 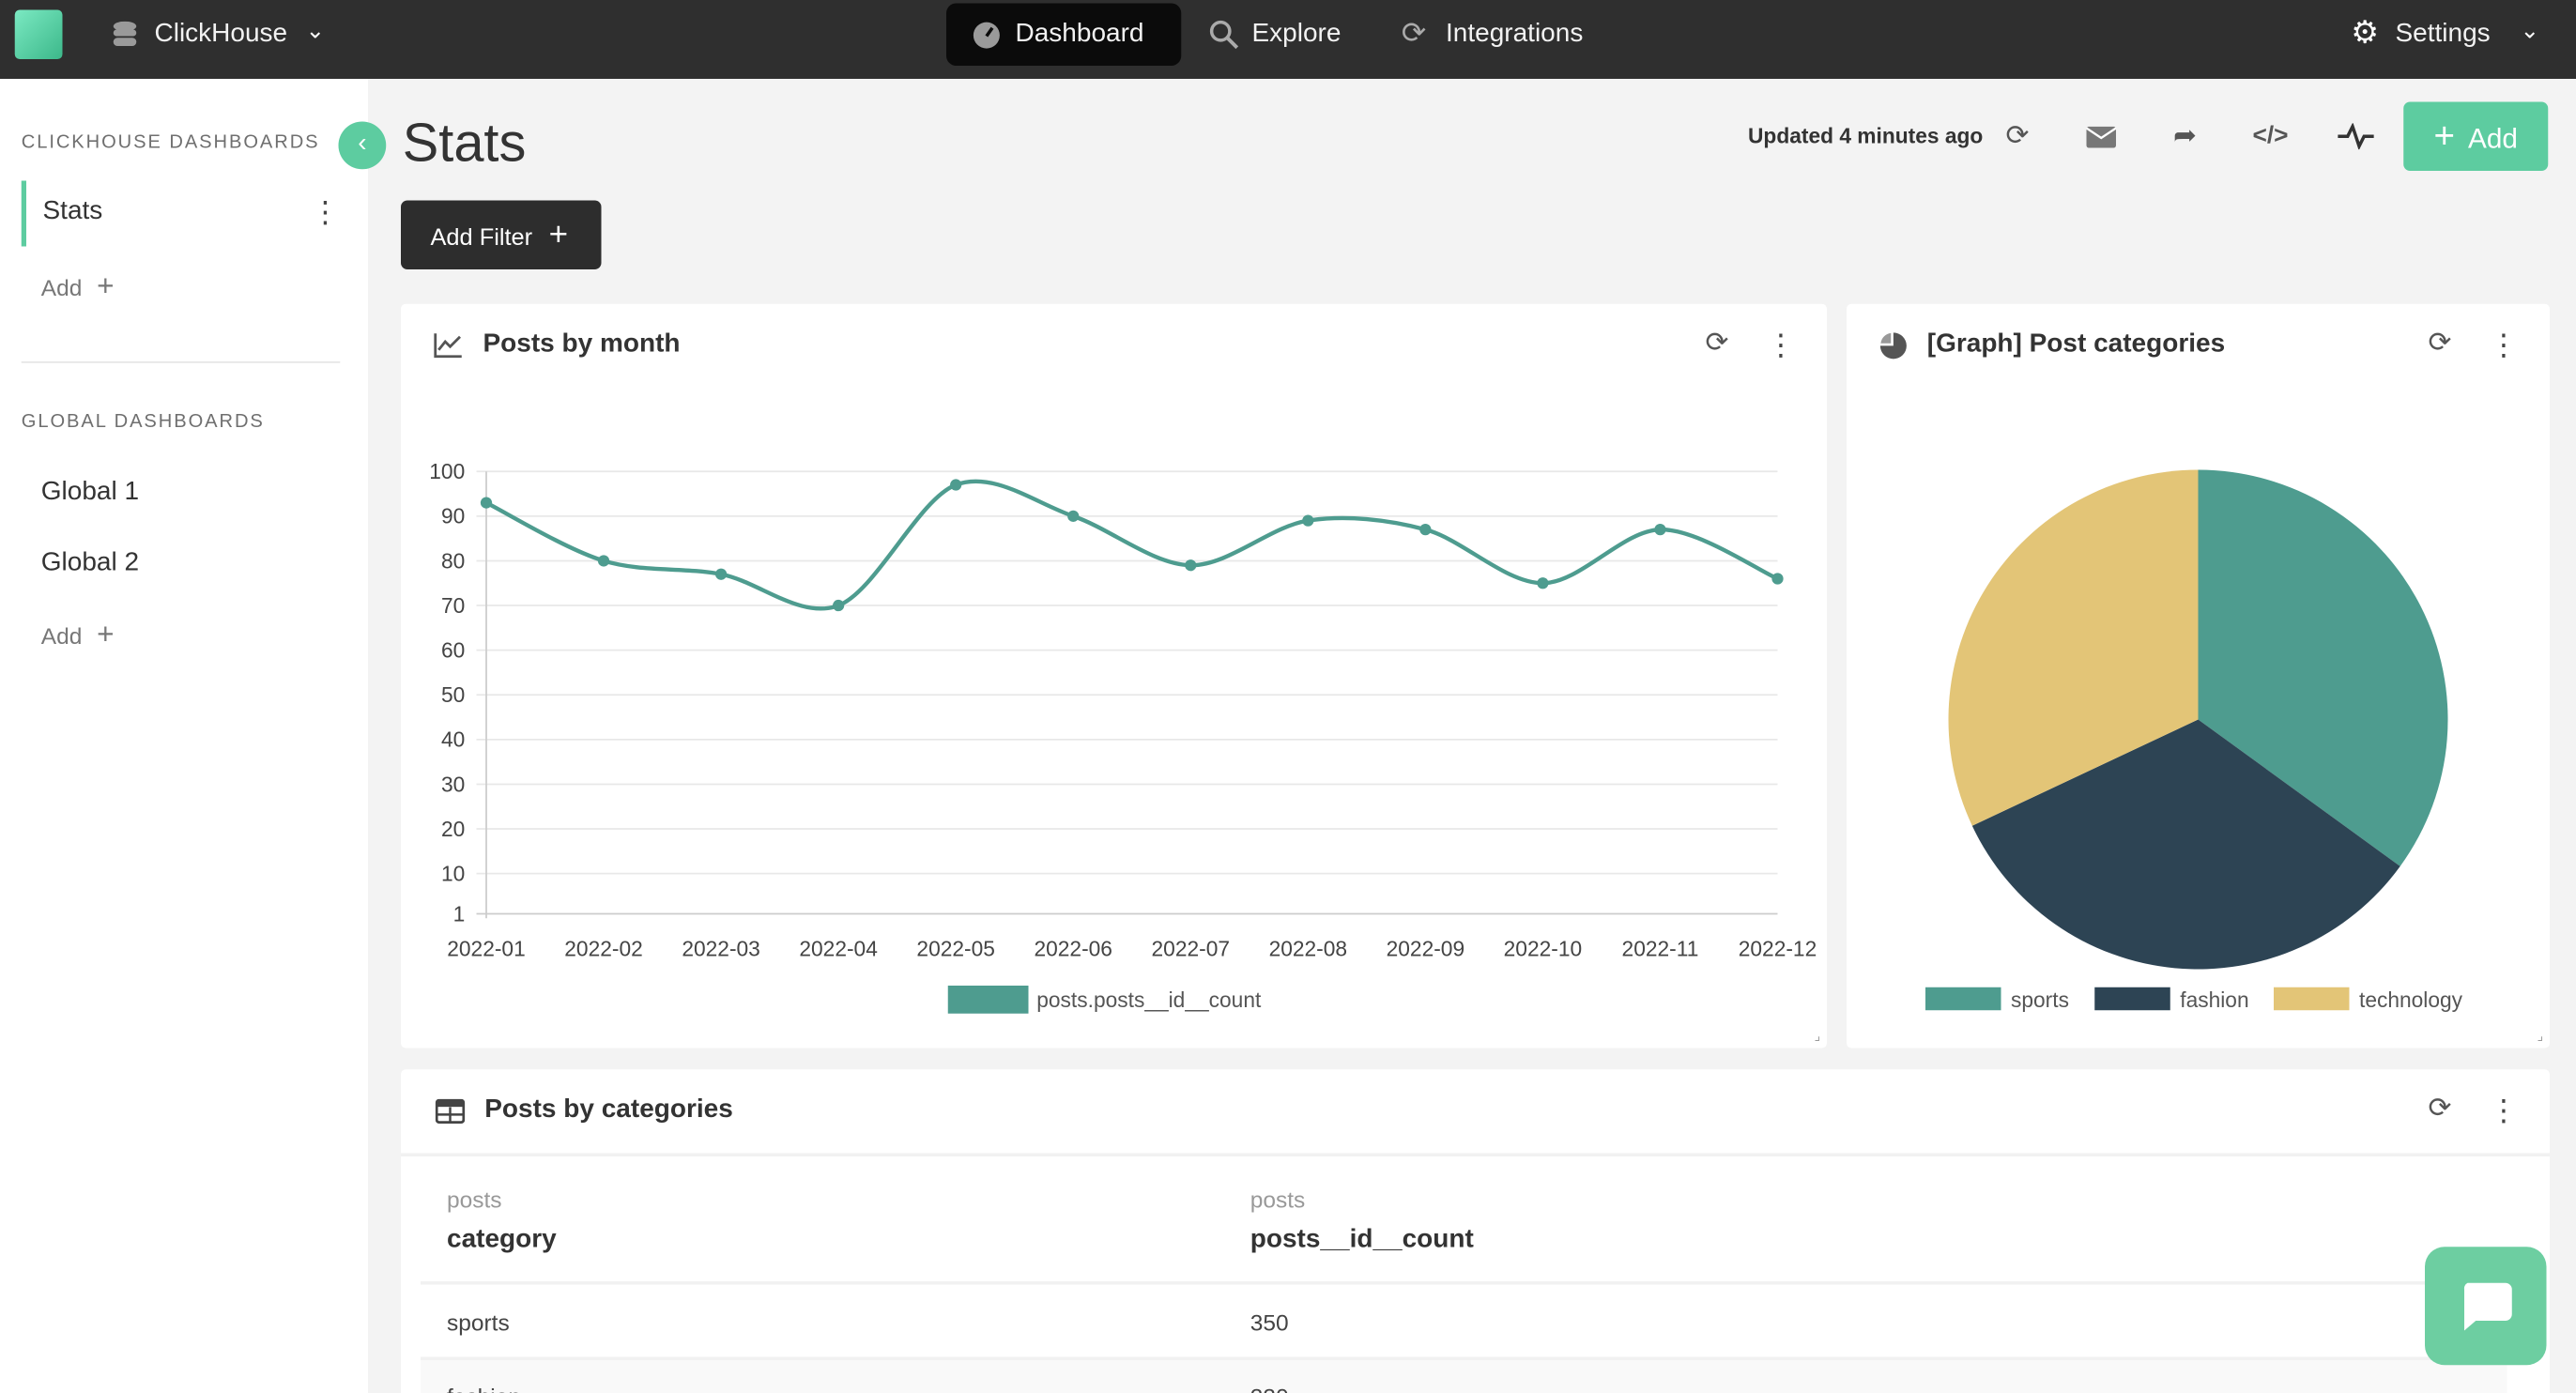 I want to click on pie-slice-technology, so click(x=2074, y=647).